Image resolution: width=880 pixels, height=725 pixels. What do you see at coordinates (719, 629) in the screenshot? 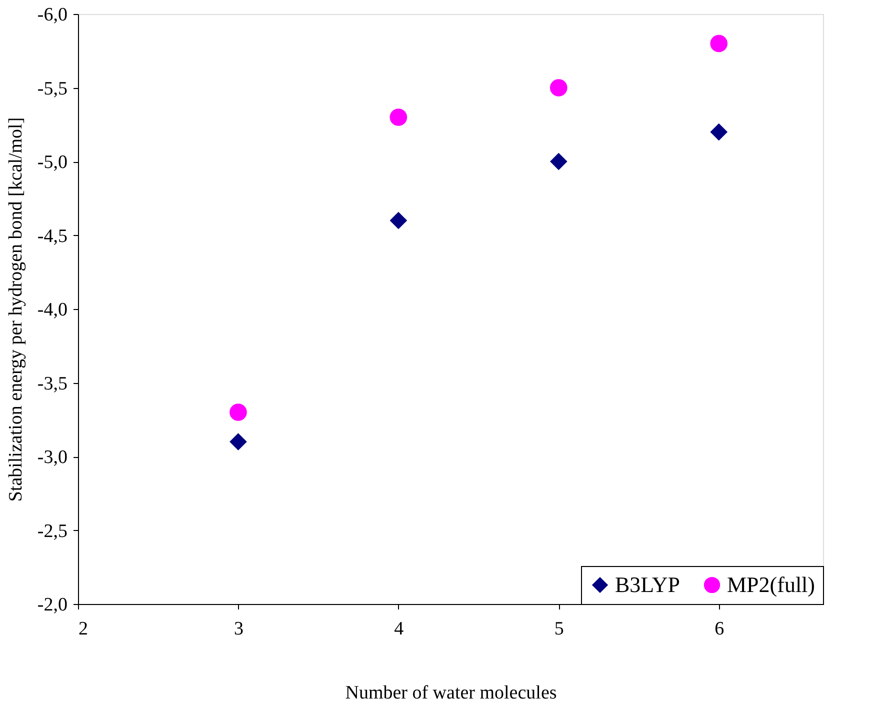
I see `x-tick-label: 6` at bounding box center [719, 629].